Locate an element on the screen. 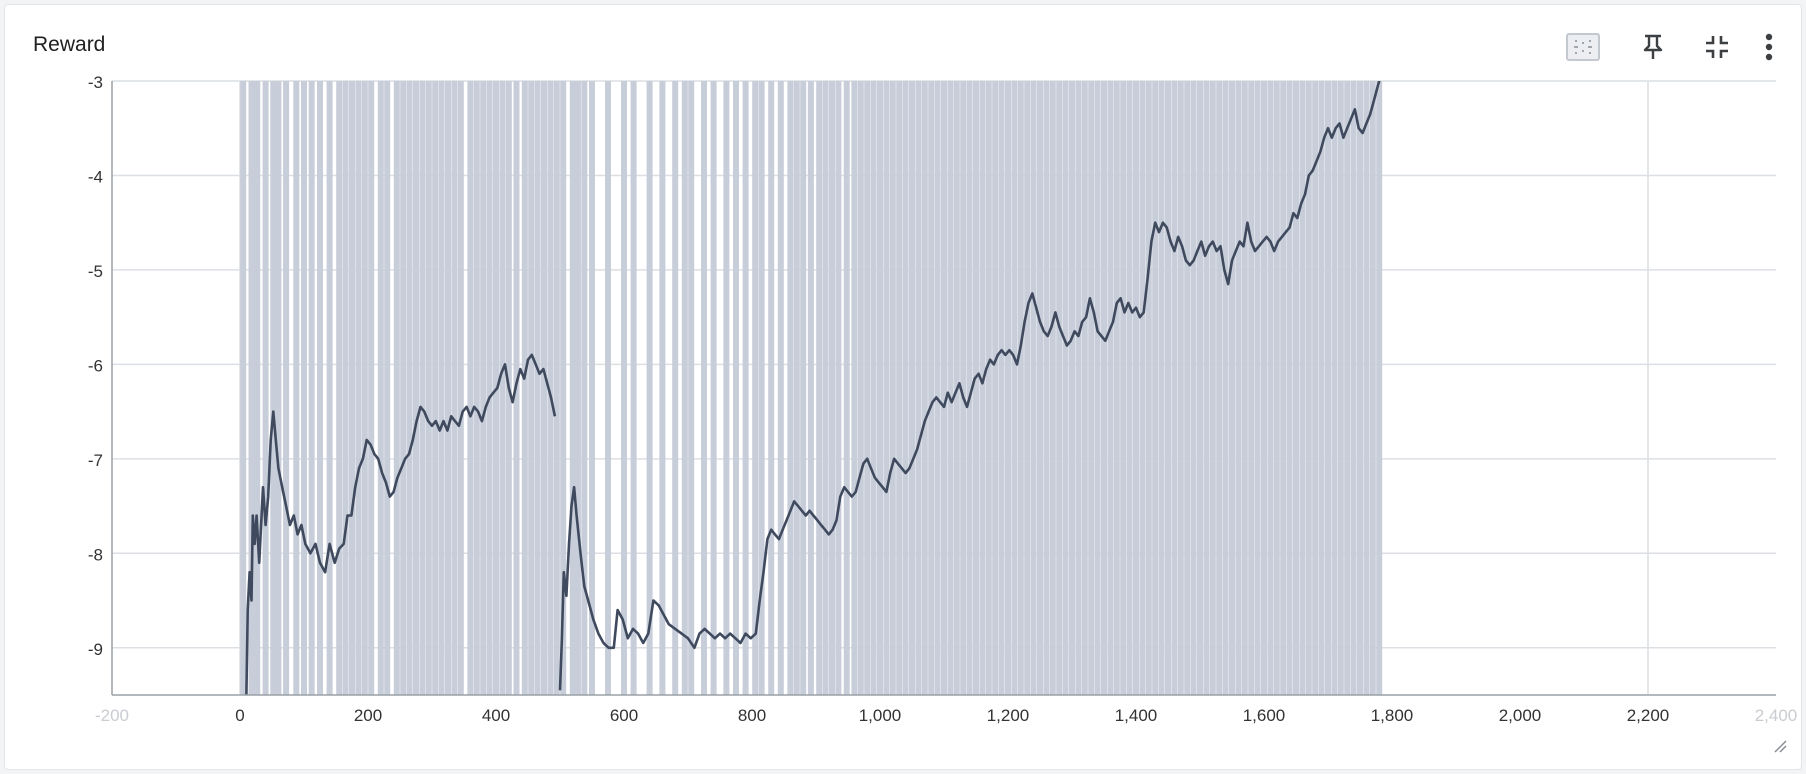  x-tick-label: 1,200 is located at coordinates (1008, 715).